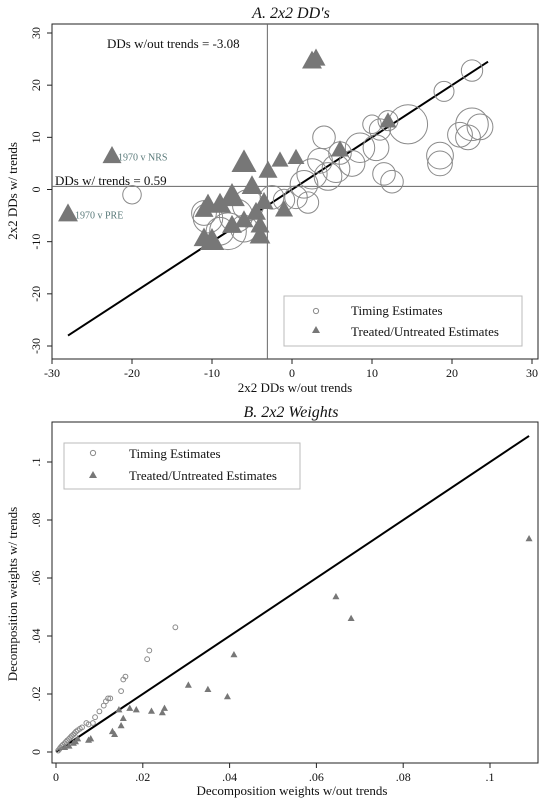 Image resolution: width=542 pixels, height=802 pixels. What do you see at coordinates (229, 777) in the screenshot?
I see `panel-b-x-tick-label: .04` at bounding box center [229, 777].